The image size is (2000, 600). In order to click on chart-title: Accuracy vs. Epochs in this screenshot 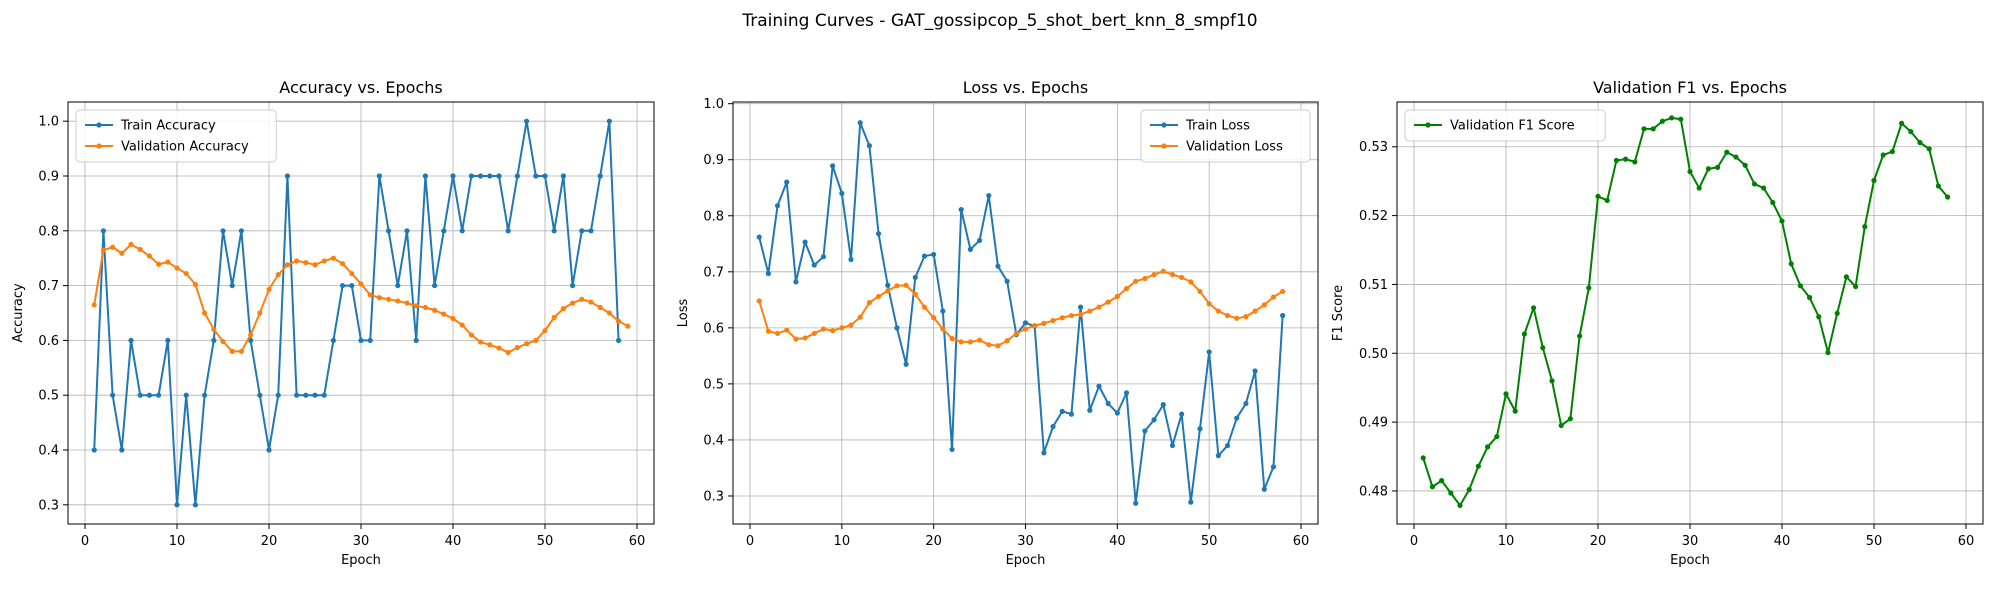, I will do `click(360, 87)`.